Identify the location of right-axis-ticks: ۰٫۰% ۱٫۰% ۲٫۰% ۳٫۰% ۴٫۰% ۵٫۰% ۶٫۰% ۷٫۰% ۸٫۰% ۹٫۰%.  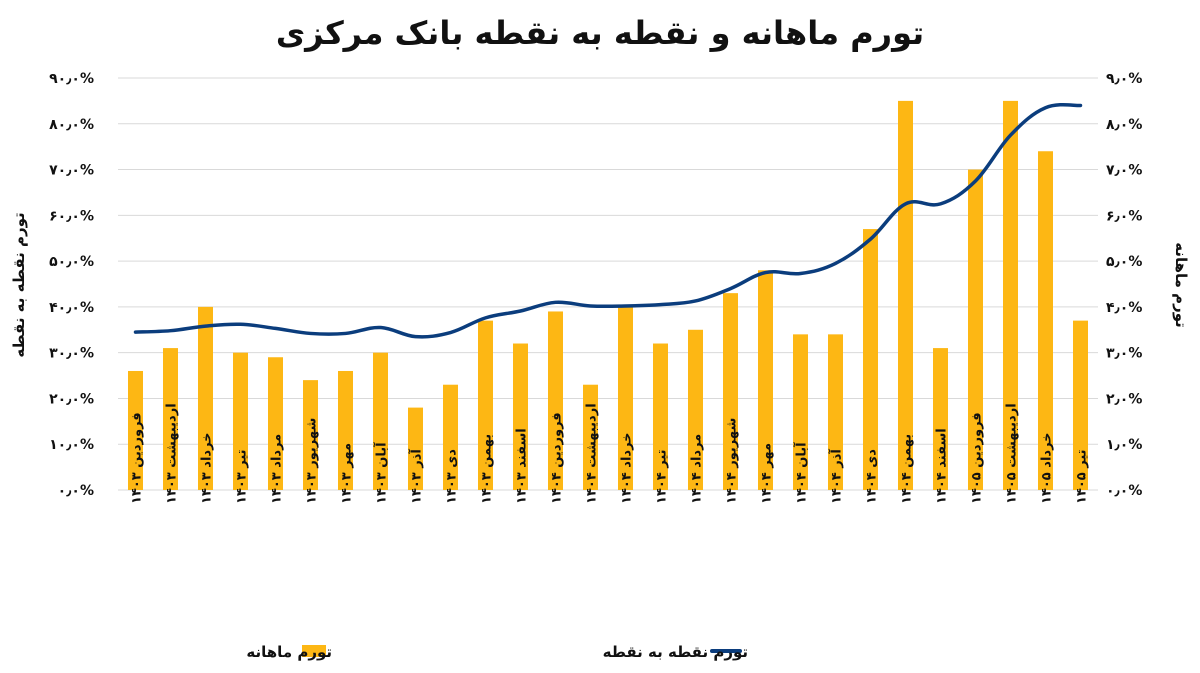
(1124, 285).